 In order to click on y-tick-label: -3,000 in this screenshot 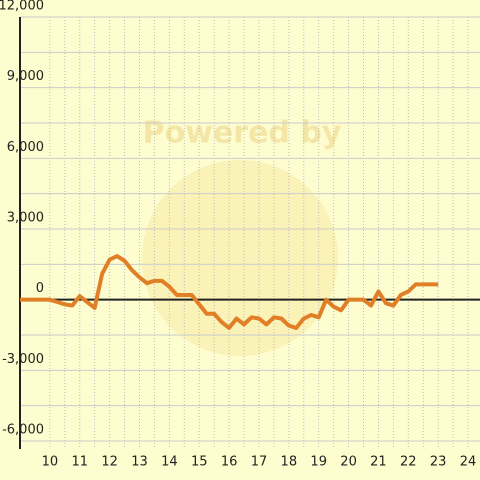, I will do `click(23, 359)`.